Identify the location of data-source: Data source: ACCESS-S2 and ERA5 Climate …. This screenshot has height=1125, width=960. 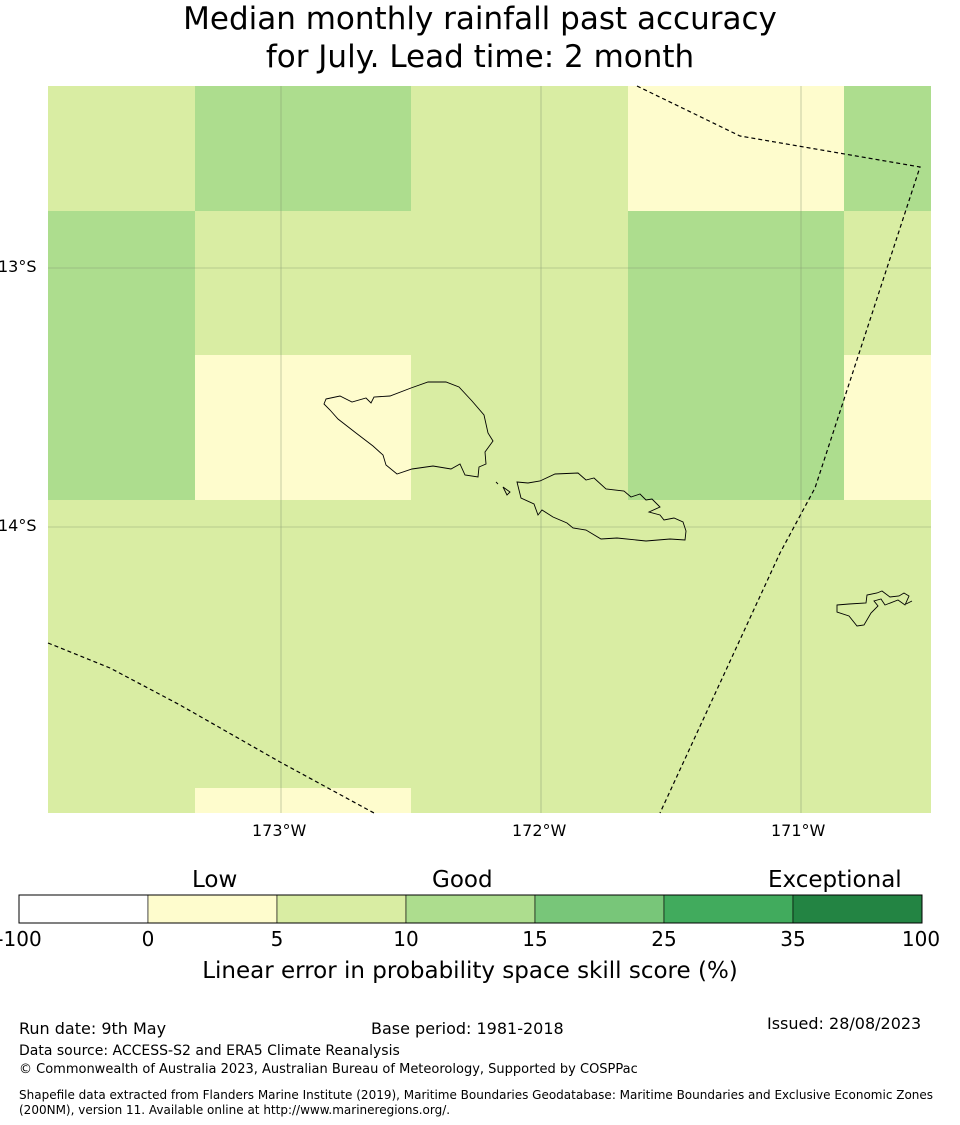
(209, 1051).